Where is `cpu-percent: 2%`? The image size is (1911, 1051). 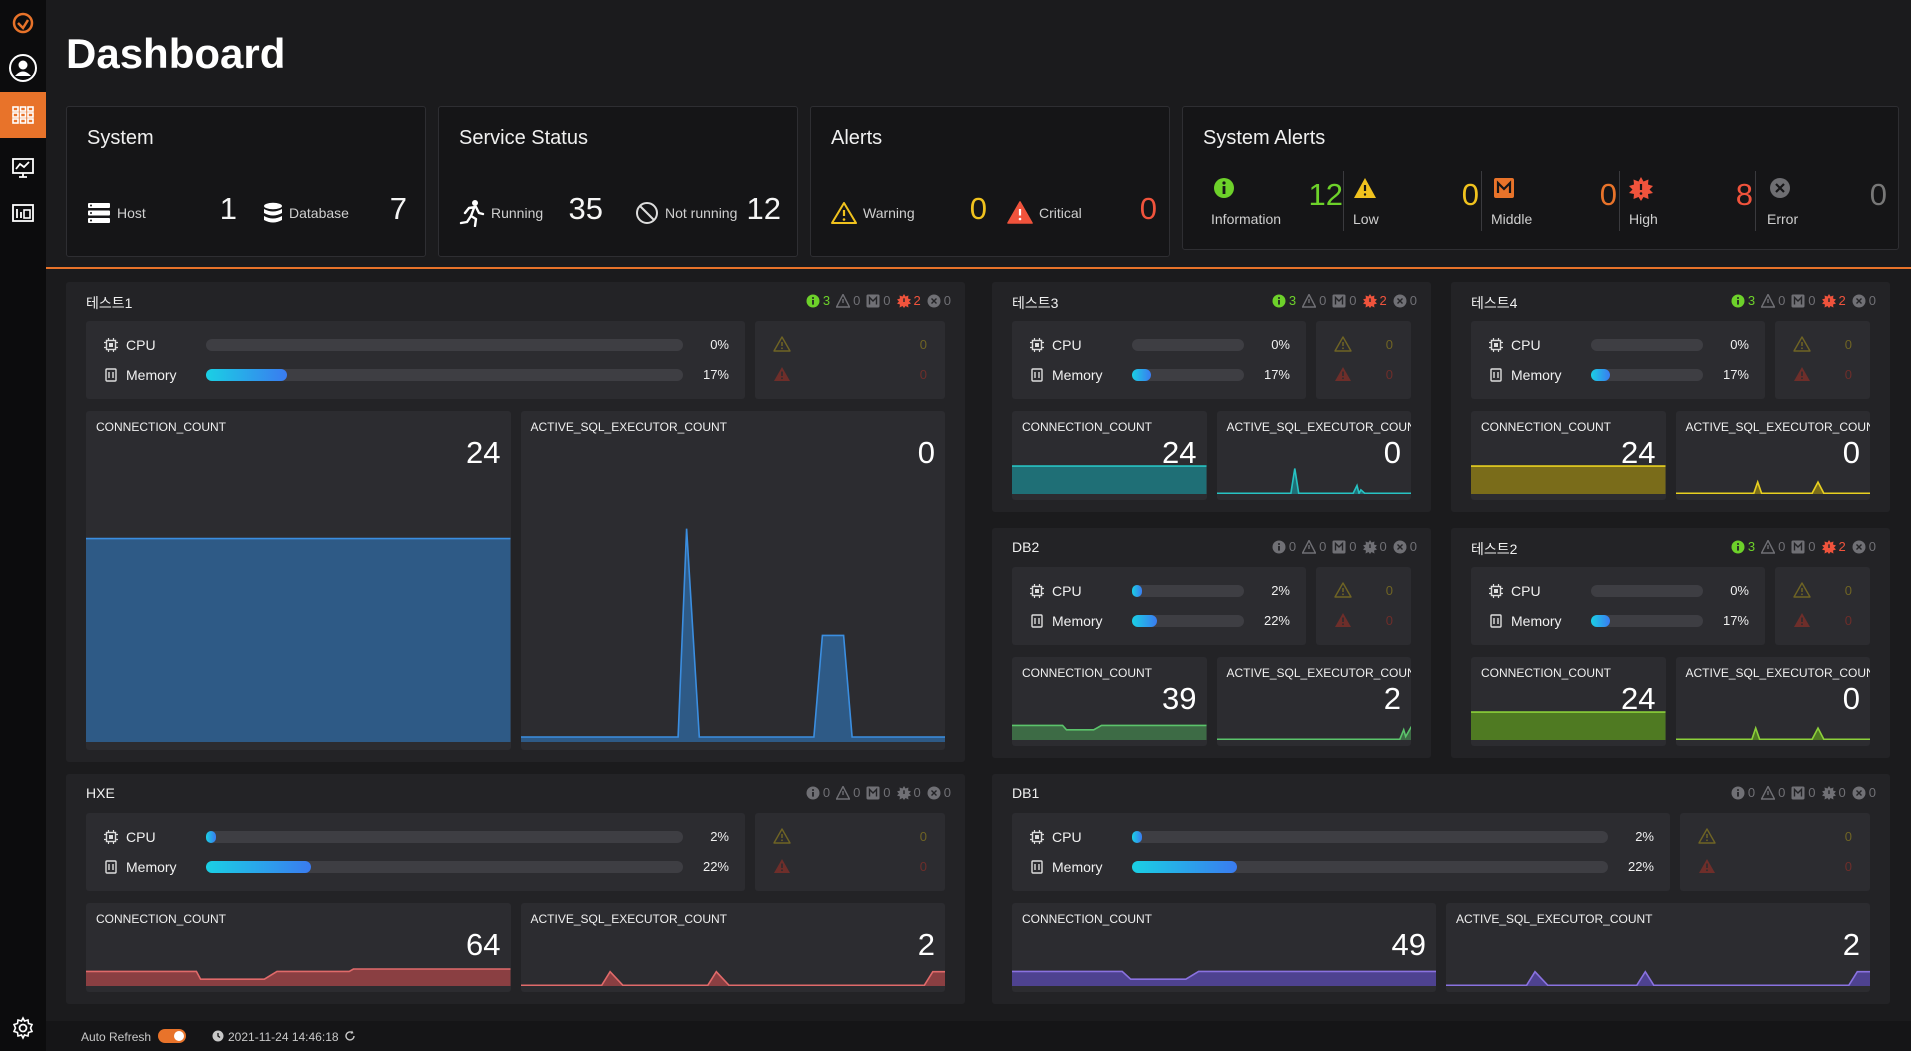
cpu-percent: 2% is located at coordinates (1280, 590).